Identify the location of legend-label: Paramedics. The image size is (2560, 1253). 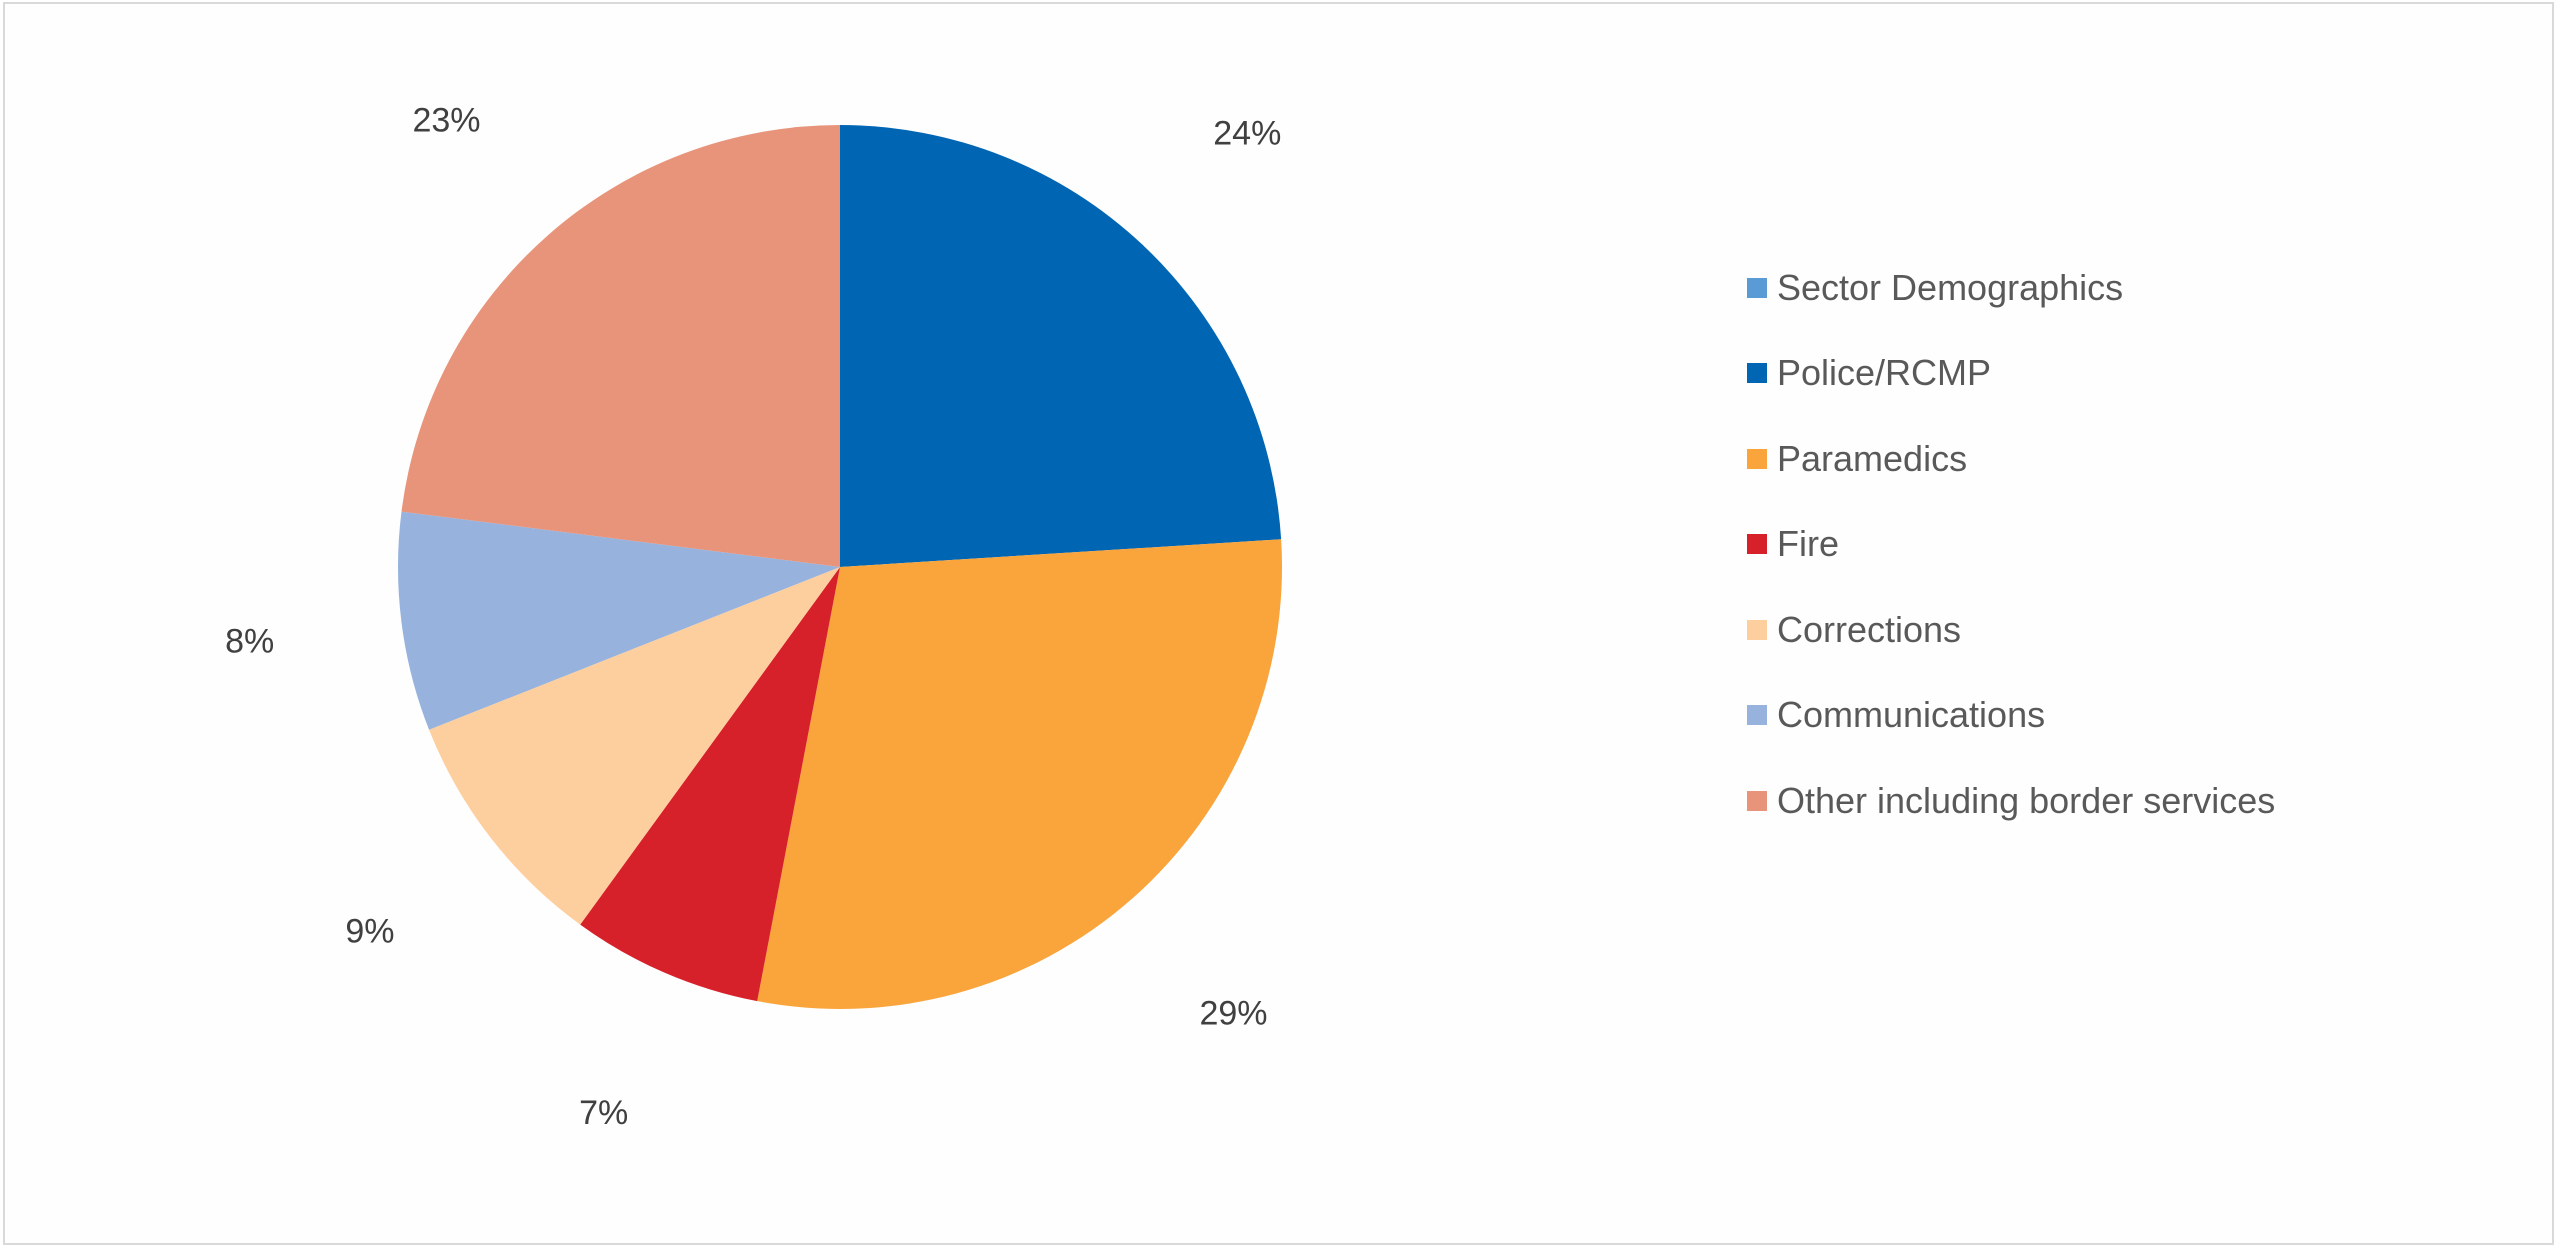
(1872, 458).